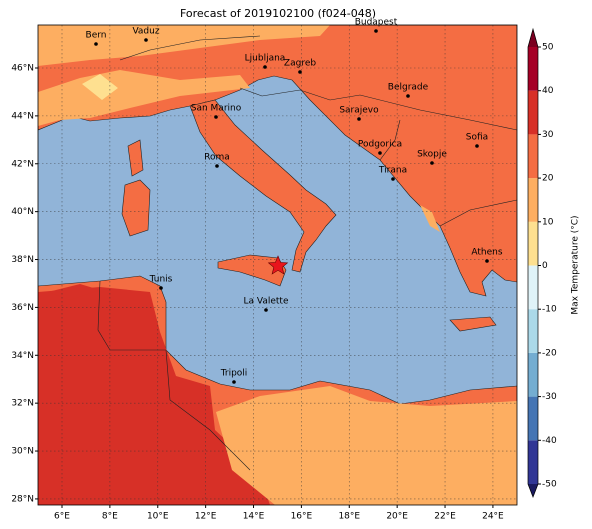 The width and height of the screenshot is (592, 529). What do you see at coordinates (548, 91) in the screenshot?
I see `colorbar-tick-label: 40` at bounding box center [548, 91].